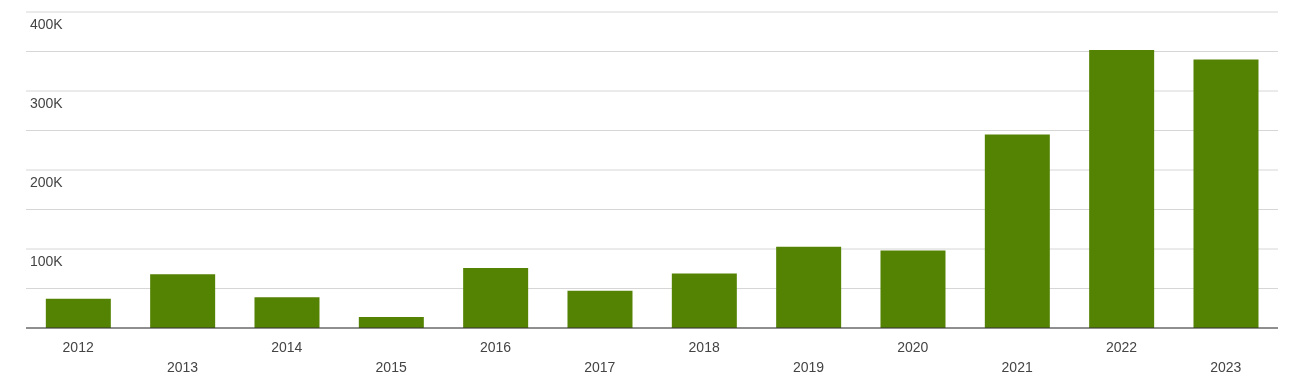 The width and height of the screenshot is (1293, 384). I want to click on y-tick-label: 100K, so click(47, 261).